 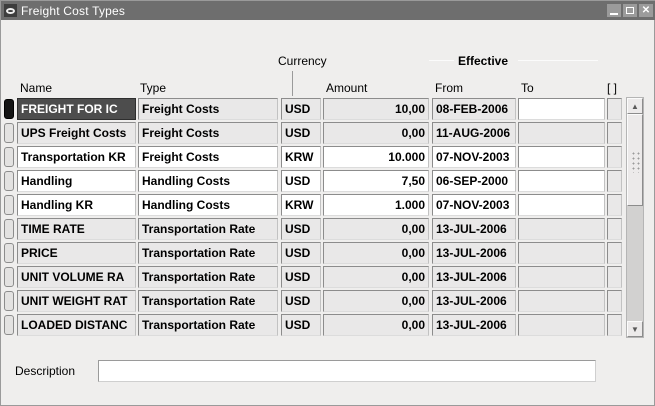 I want to click on name-cell: UNIT VOLUME RA, so click(x=76, y=277).